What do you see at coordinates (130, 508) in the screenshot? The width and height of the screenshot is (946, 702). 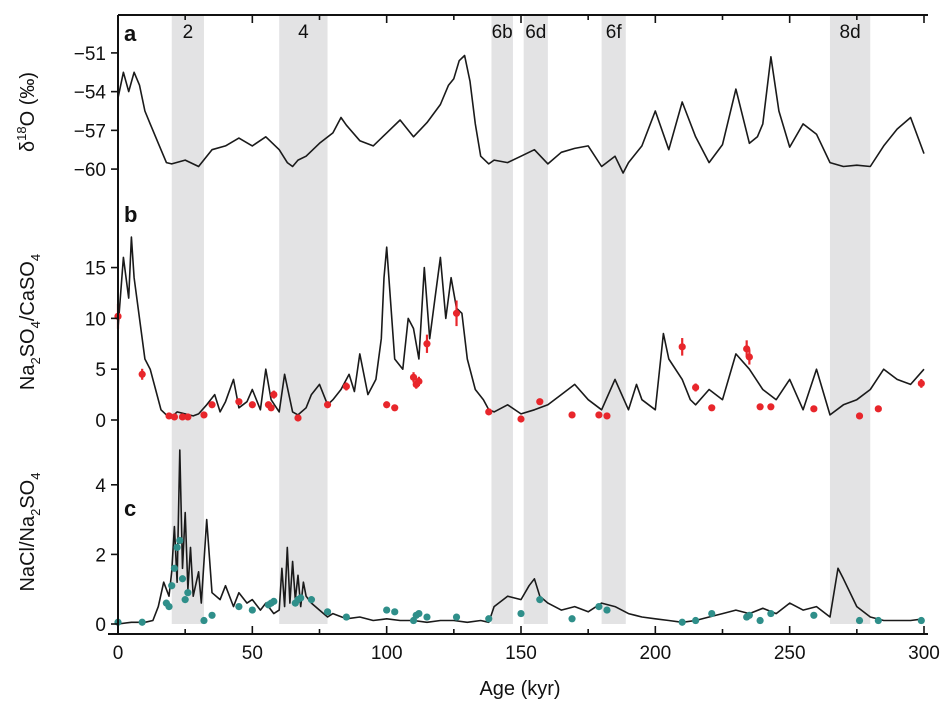 I see `panel-c-letter: c` at bounding box center [130, 508].